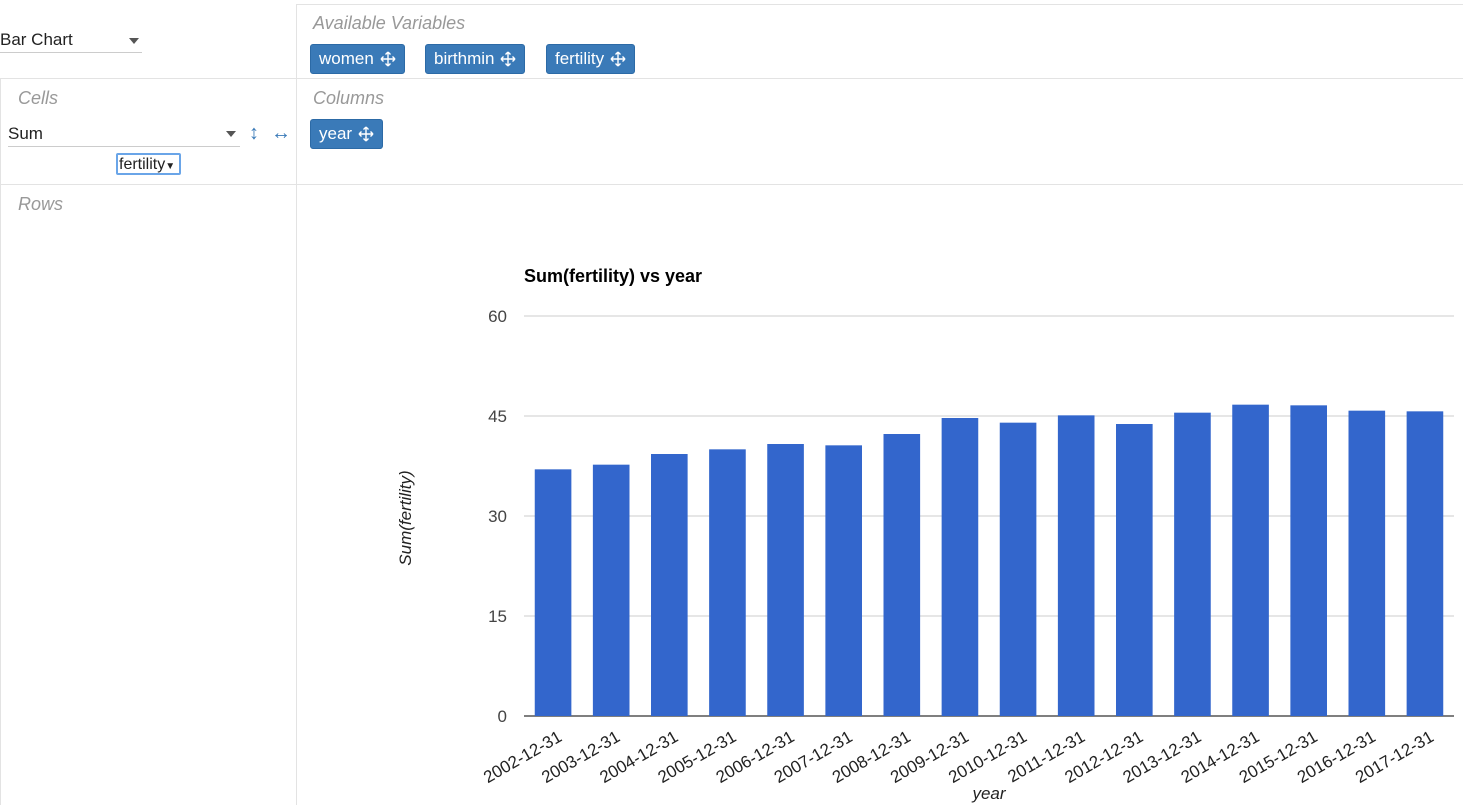 Image resolution: width=1463 pixels, height=805 pixels. What do you see at coordinates (988, 793) in the screenshot?
I see `x-axis-label: year` at bounding box center [988, 793].